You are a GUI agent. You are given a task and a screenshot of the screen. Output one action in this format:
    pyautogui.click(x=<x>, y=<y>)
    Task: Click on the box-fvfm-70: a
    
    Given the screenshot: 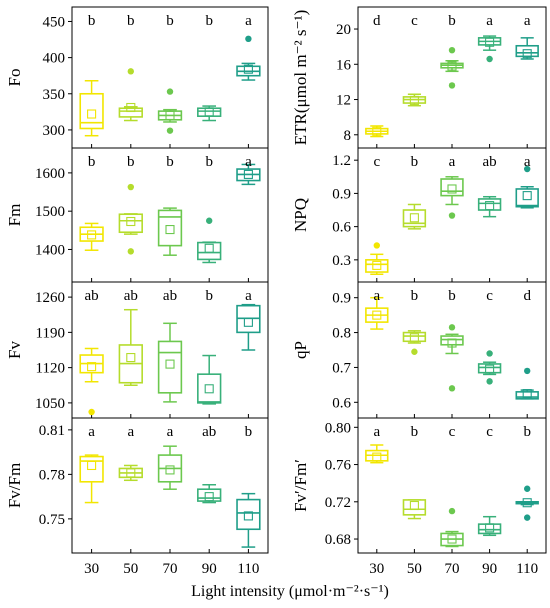 What is the action you would take?
    pyautogui.click(x=170, y=488)
    